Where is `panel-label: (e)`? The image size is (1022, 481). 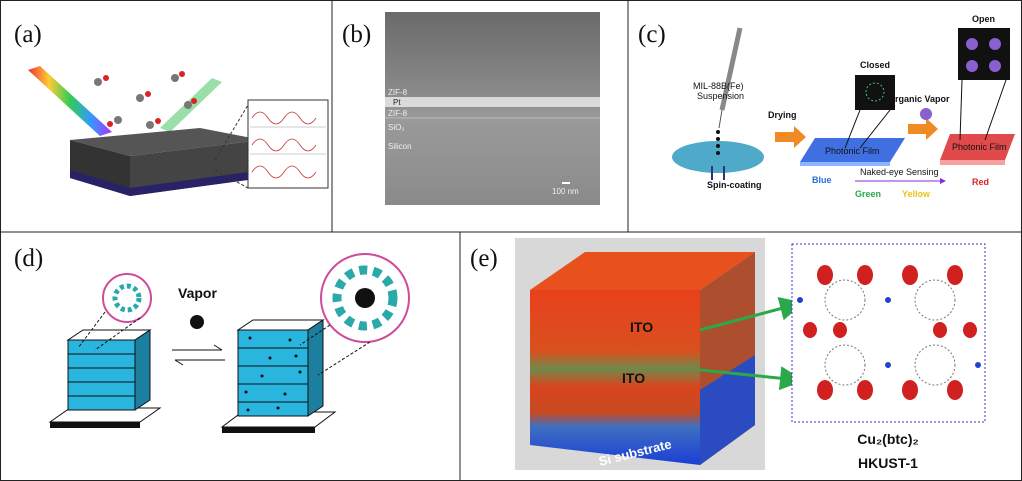
panel-label: (e) is located at coordinates (484, 258).